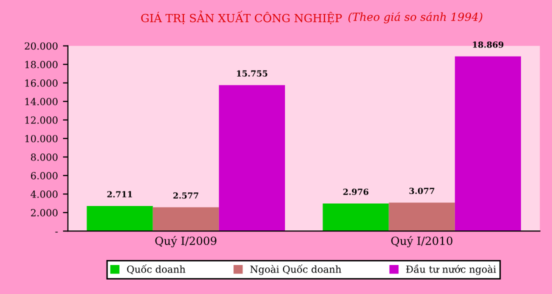  What do you see at coordinates (296, 269) in the screenshot?
I see `legend-label: Ngoài Quốc doanh` at bounding box center [296, 269].